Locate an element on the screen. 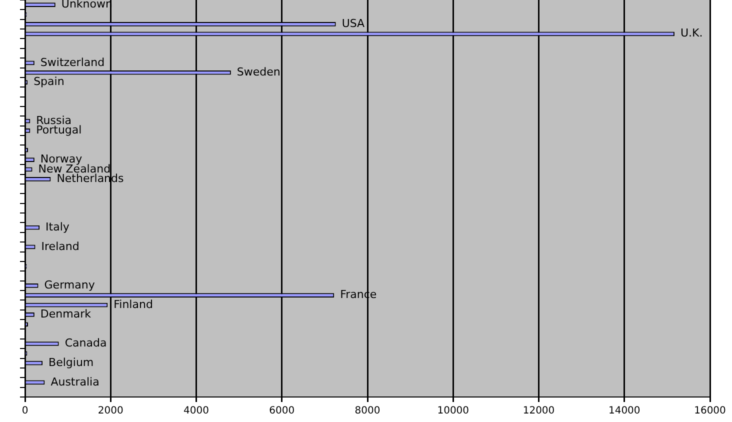  y-tick-label: Italy is located at coordinates (58, 227).